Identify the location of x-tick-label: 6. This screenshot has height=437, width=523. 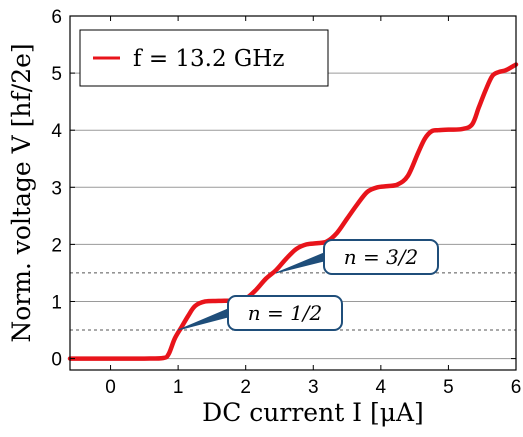
(516, 387).